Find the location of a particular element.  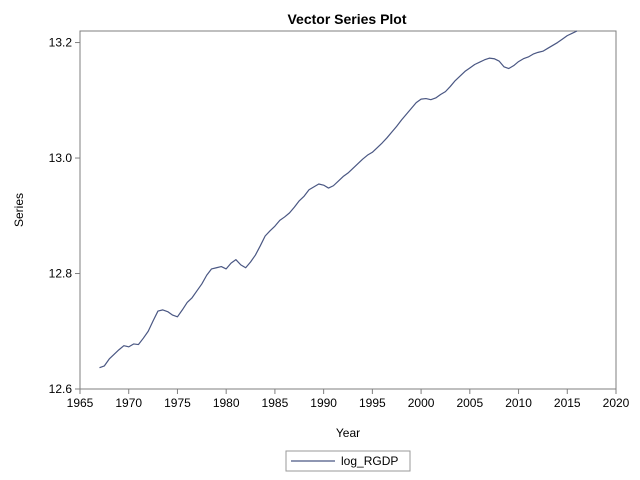

x-tick-label: 2010 is located at coordinates (518, 403).